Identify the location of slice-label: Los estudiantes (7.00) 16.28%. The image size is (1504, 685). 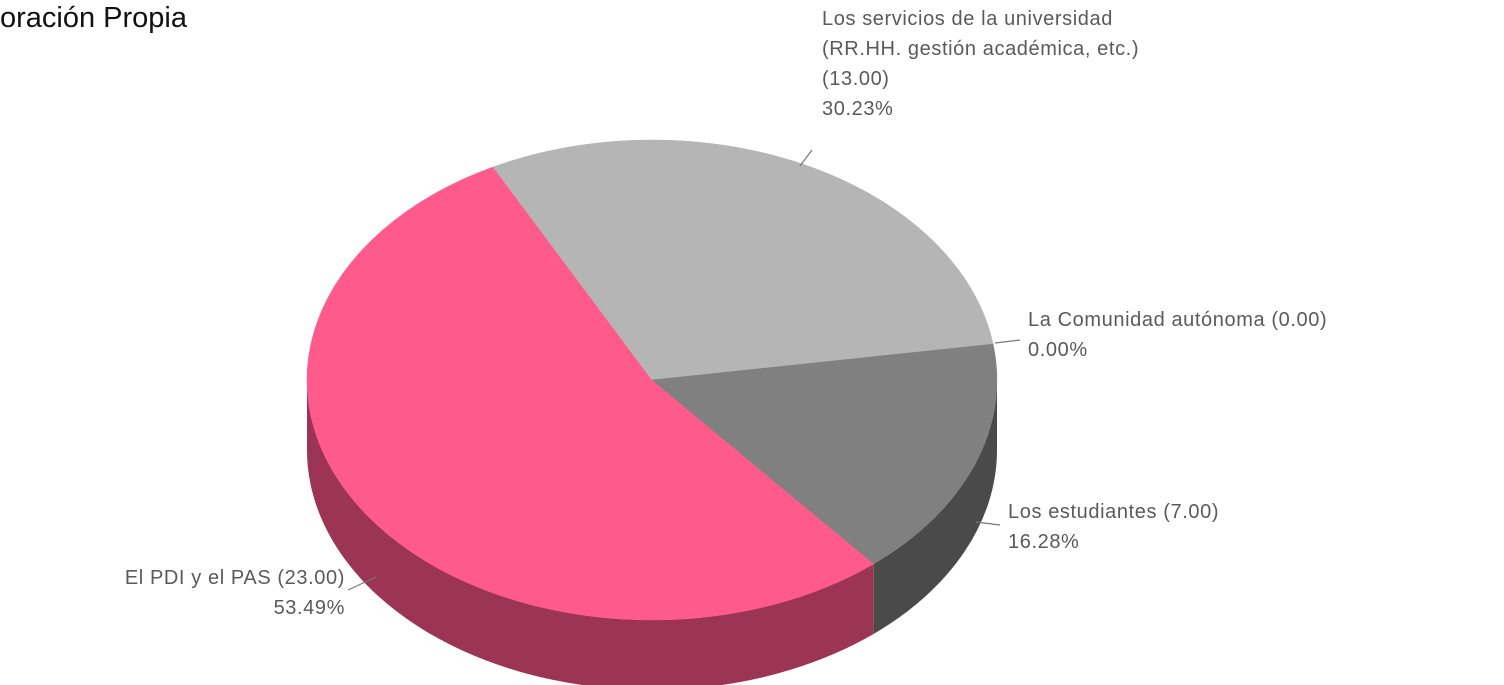
(1113, 527).